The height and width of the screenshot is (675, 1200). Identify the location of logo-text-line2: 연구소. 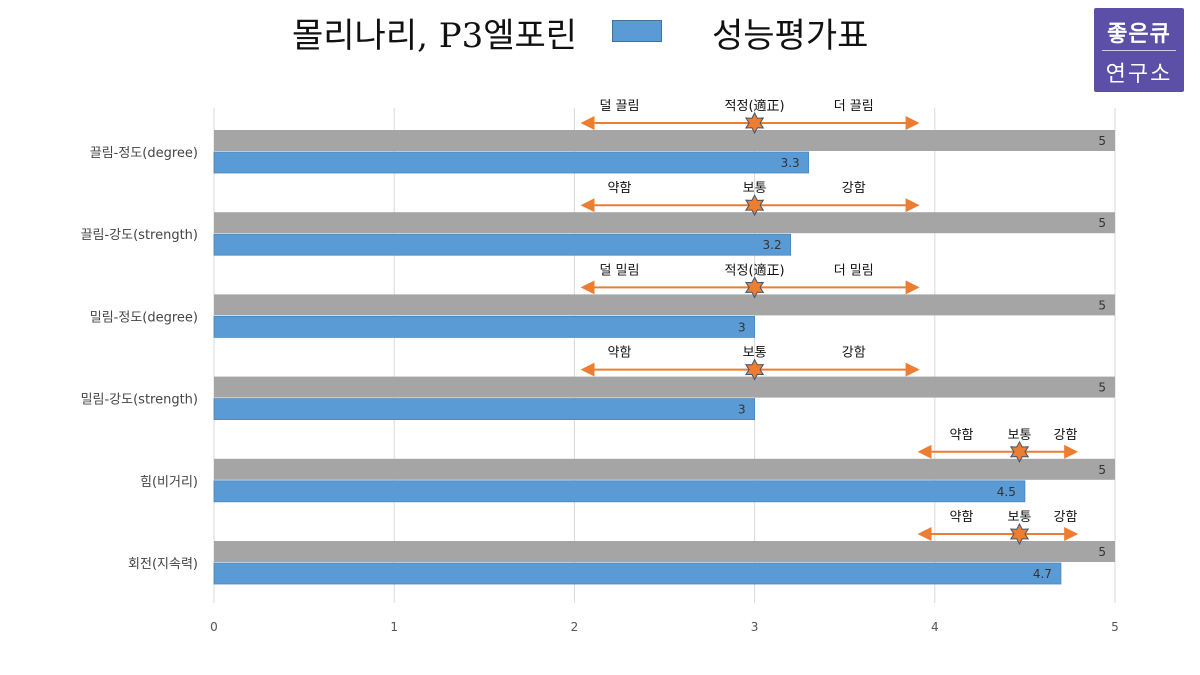
(1139, 74).